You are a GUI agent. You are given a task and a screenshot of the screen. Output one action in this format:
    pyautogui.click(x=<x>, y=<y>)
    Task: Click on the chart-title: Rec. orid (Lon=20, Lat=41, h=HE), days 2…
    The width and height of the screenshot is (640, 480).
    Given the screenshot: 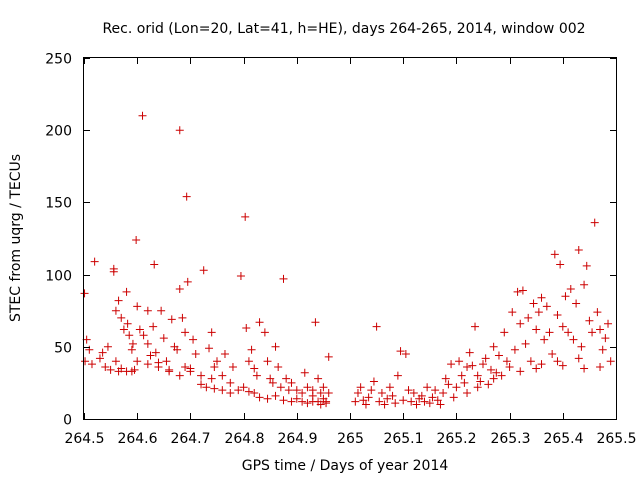 What is the action you would take?
    pyautogui.click(x=343, y=29)
    